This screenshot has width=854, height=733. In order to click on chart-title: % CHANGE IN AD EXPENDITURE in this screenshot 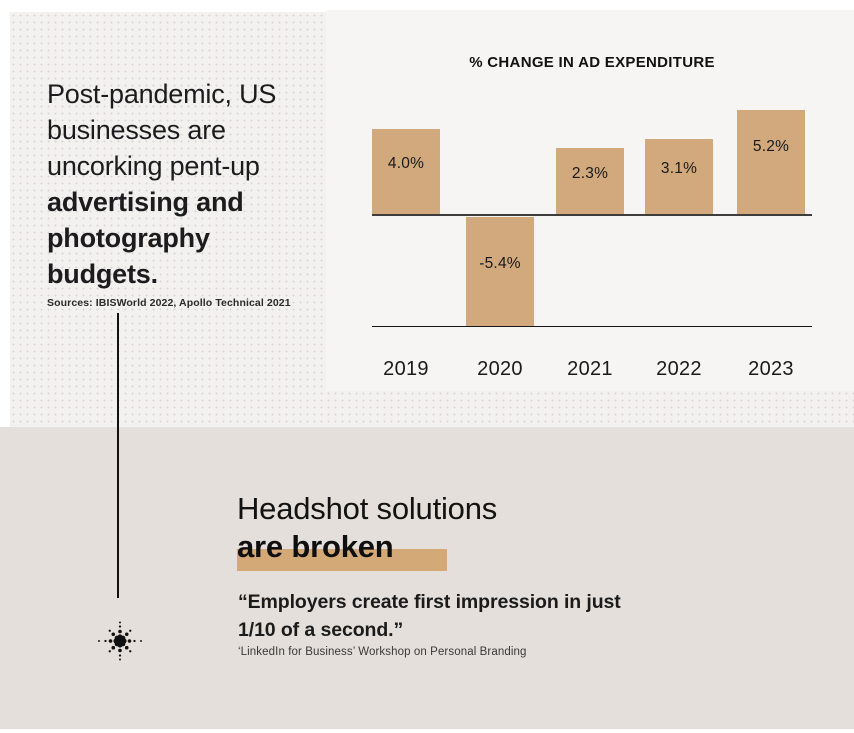, I will do `click(592, 62)`.